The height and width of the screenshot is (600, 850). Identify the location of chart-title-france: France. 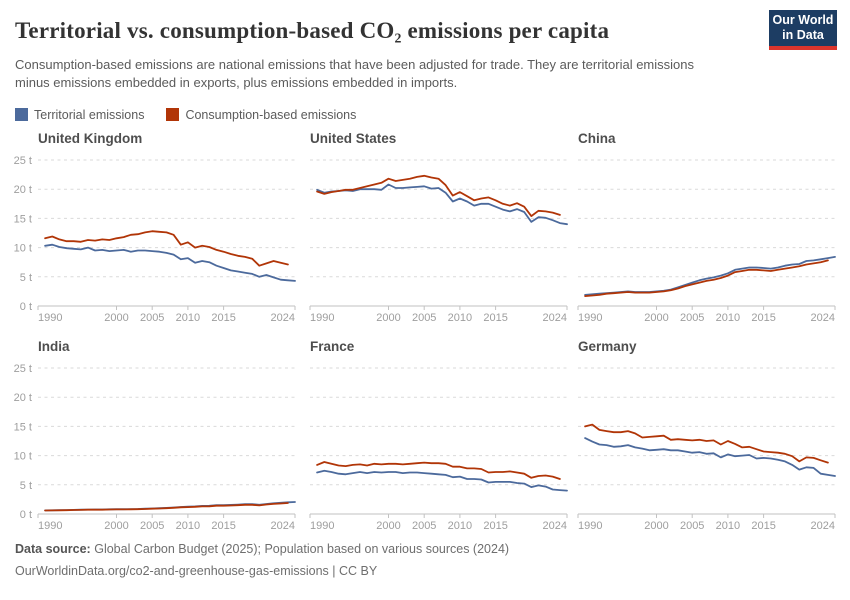
(332, 346).